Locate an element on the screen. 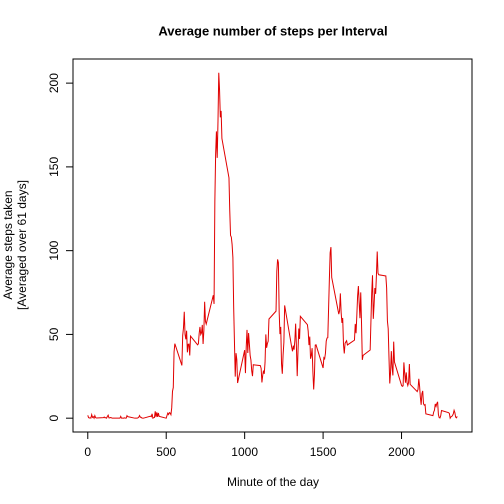 The height and width of the screenshot is (504, 504). y-tick-label: 0 is located at coordinates (54, 418).